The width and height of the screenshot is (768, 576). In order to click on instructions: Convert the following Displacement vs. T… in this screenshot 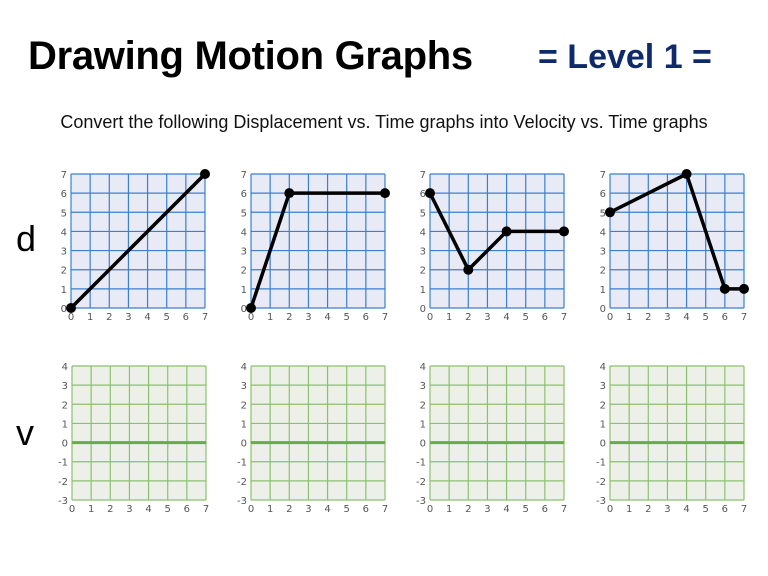, I will do `click(384, 122)`.